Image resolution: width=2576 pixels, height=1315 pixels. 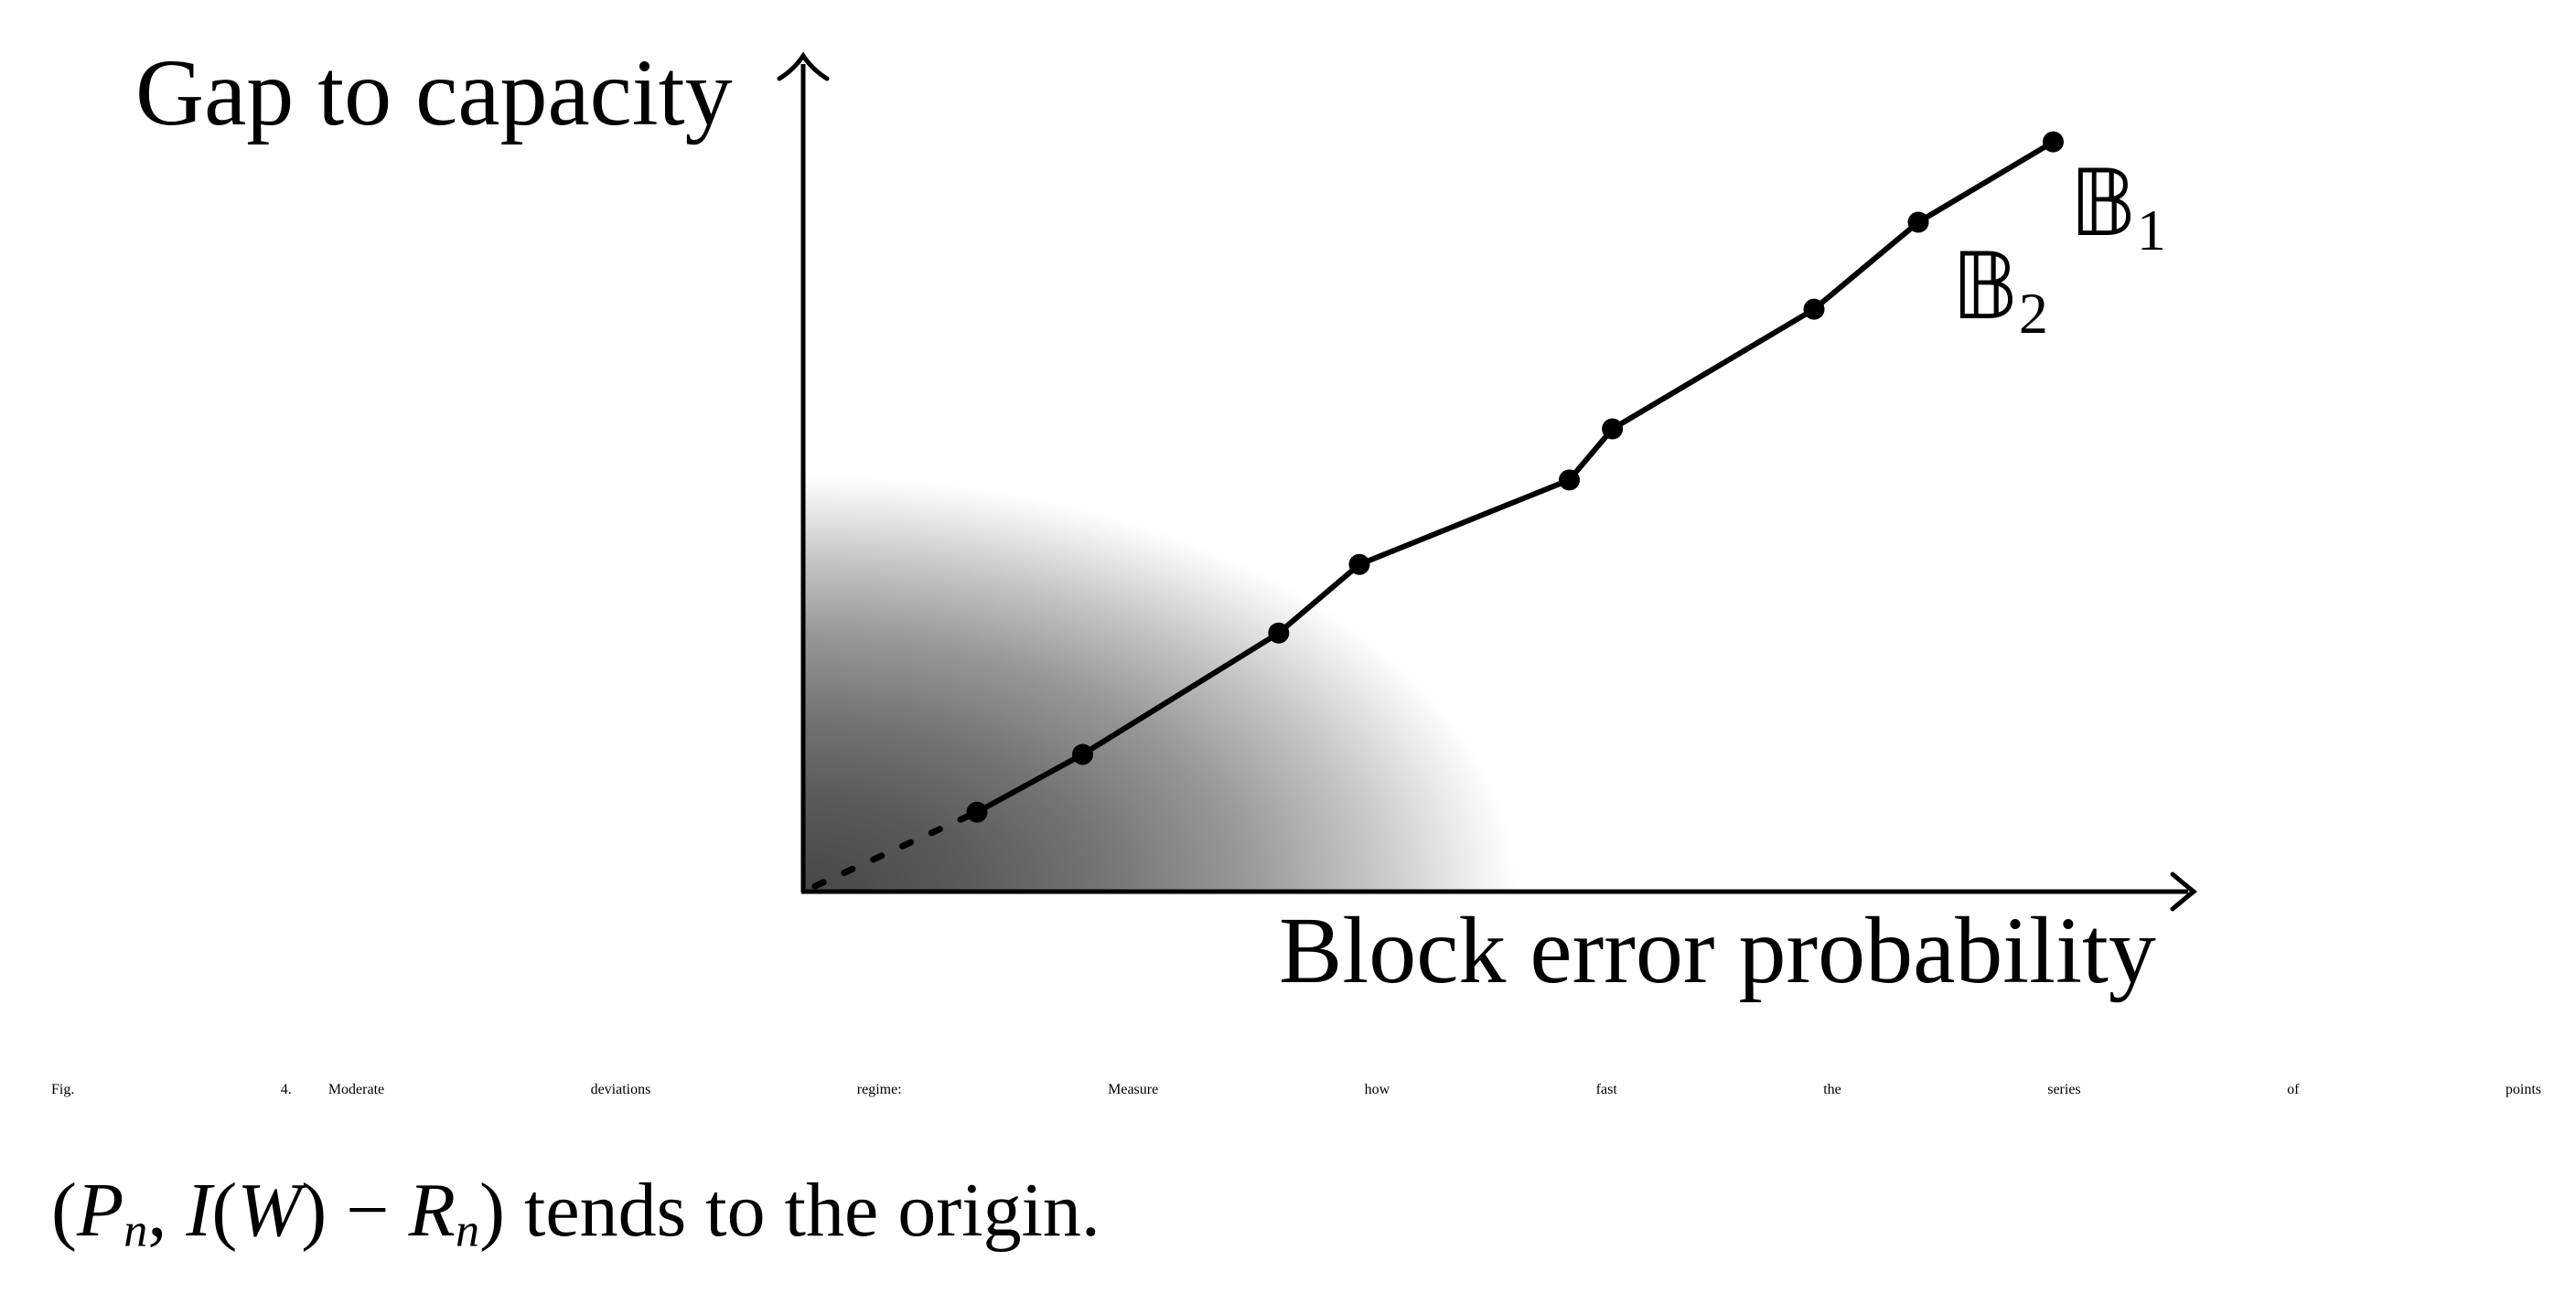 I want to click on figure-caption-line2: (Pn, I(W) − Rn) tends to the origin., so click(x=575, y=1211).